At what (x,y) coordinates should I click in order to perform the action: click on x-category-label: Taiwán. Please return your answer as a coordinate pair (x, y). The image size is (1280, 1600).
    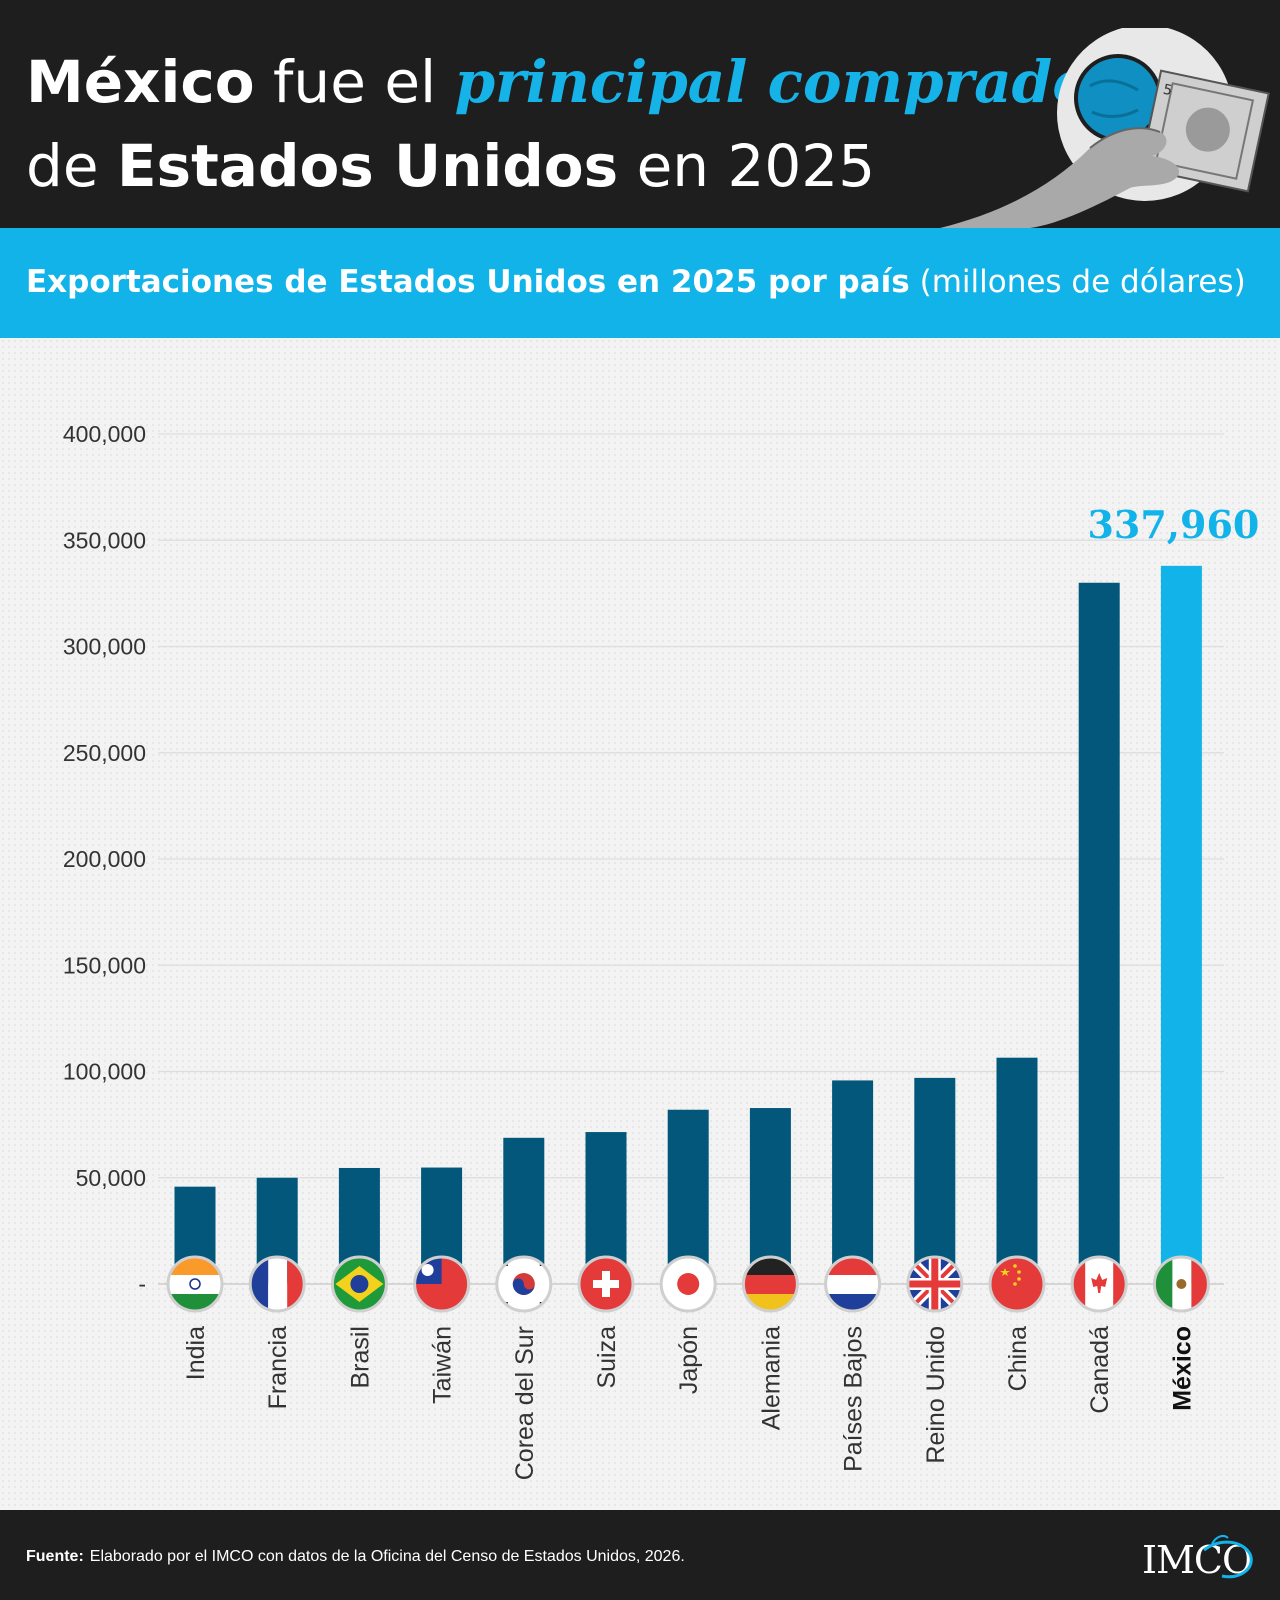
    Looking at the image, I should click on (443, 1365).